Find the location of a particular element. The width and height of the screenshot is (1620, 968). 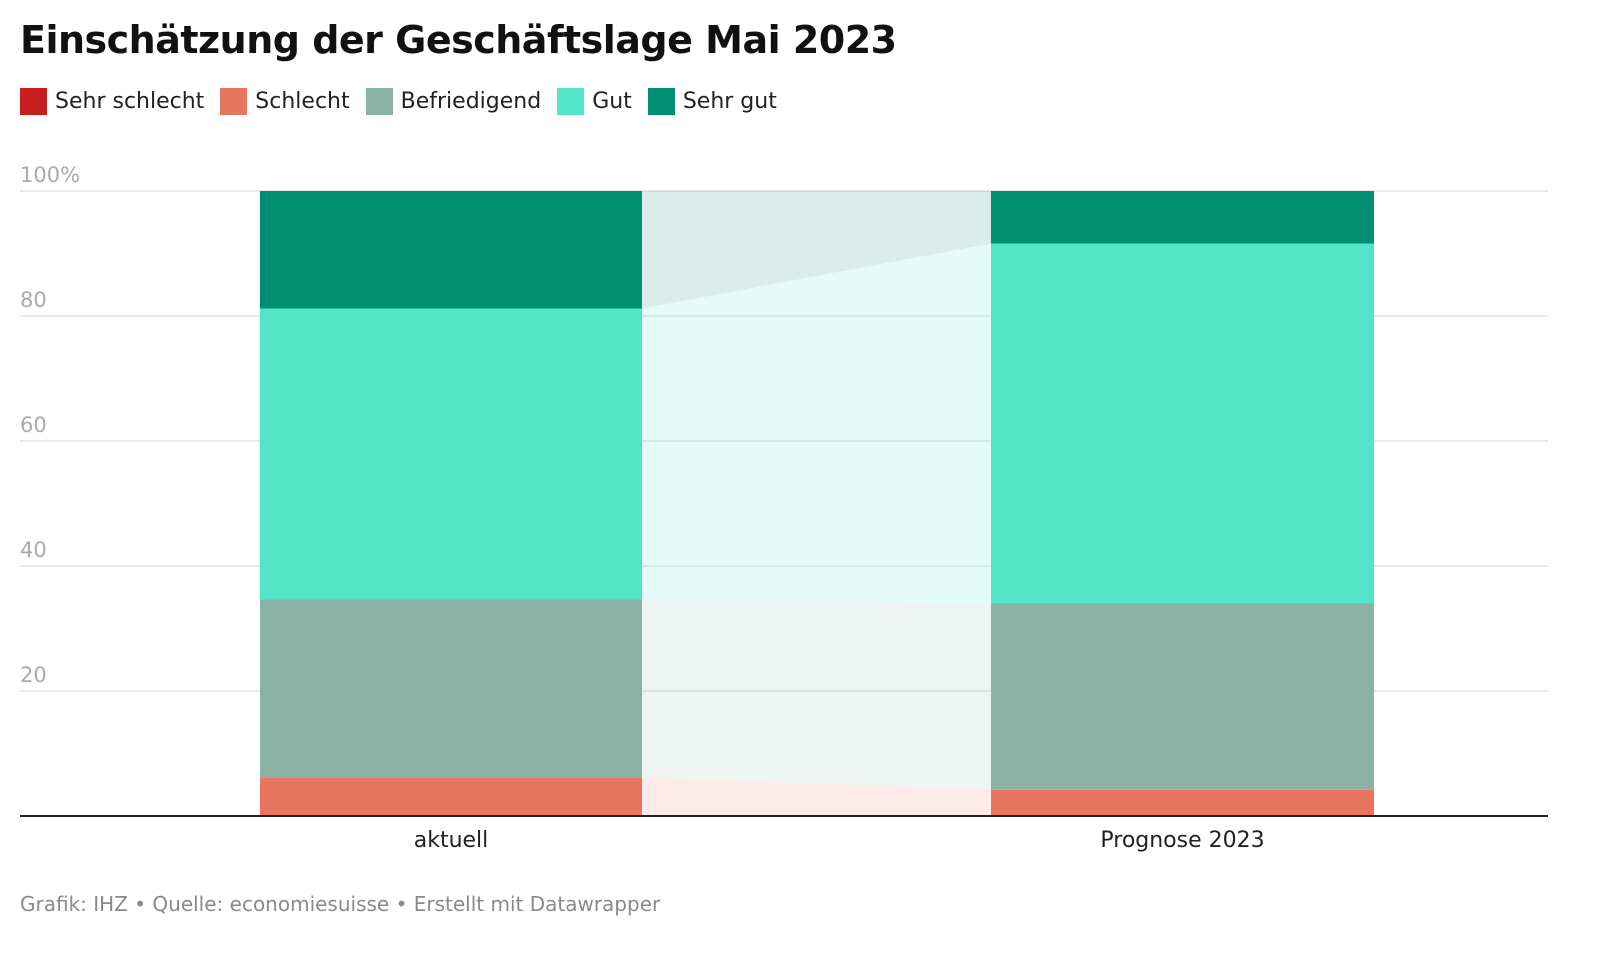

y-tick-label: 80 is located at coordinates (33, 300).